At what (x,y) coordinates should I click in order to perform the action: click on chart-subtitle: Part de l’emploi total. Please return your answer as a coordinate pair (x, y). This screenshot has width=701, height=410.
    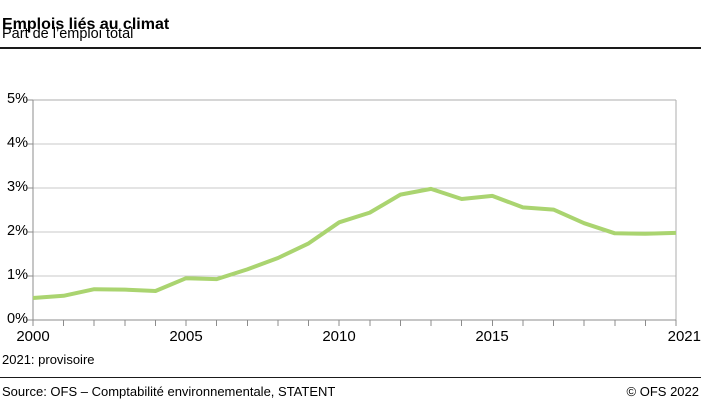
    Looking at the image, I should click on (68, 34).